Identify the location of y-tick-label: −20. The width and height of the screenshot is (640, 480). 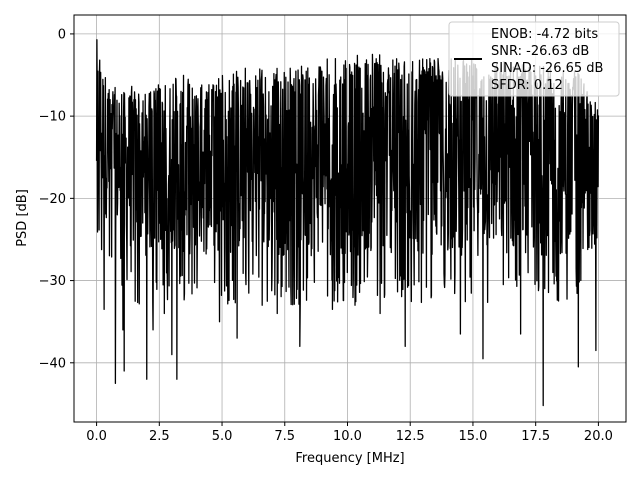
(52, 199).